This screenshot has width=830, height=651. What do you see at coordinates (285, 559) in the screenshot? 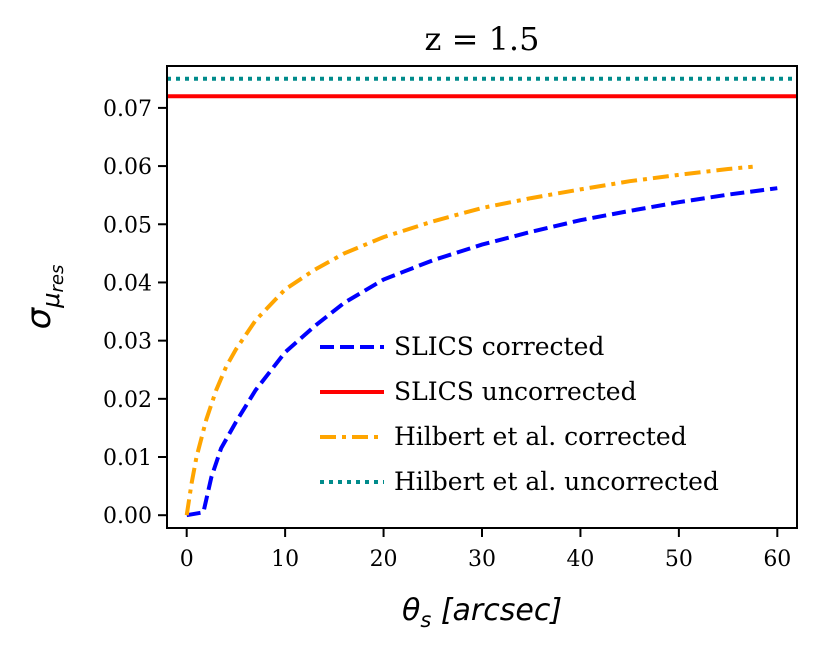
I see `x-tick-label: 10` at bounding box center [285, 559].